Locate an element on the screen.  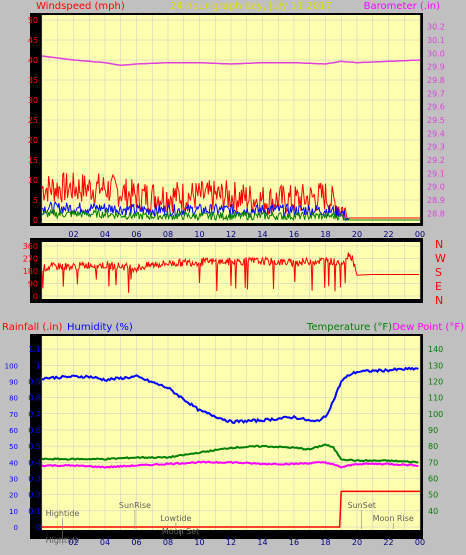
y-tick-label-baro: 29.4 is located at coordinates (436, 133).